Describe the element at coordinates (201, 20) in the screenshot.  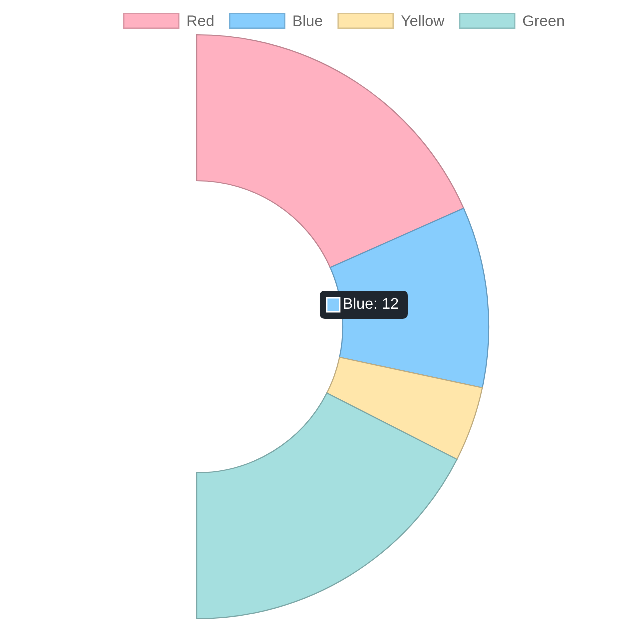
I see `legend-label: Red` at that location.